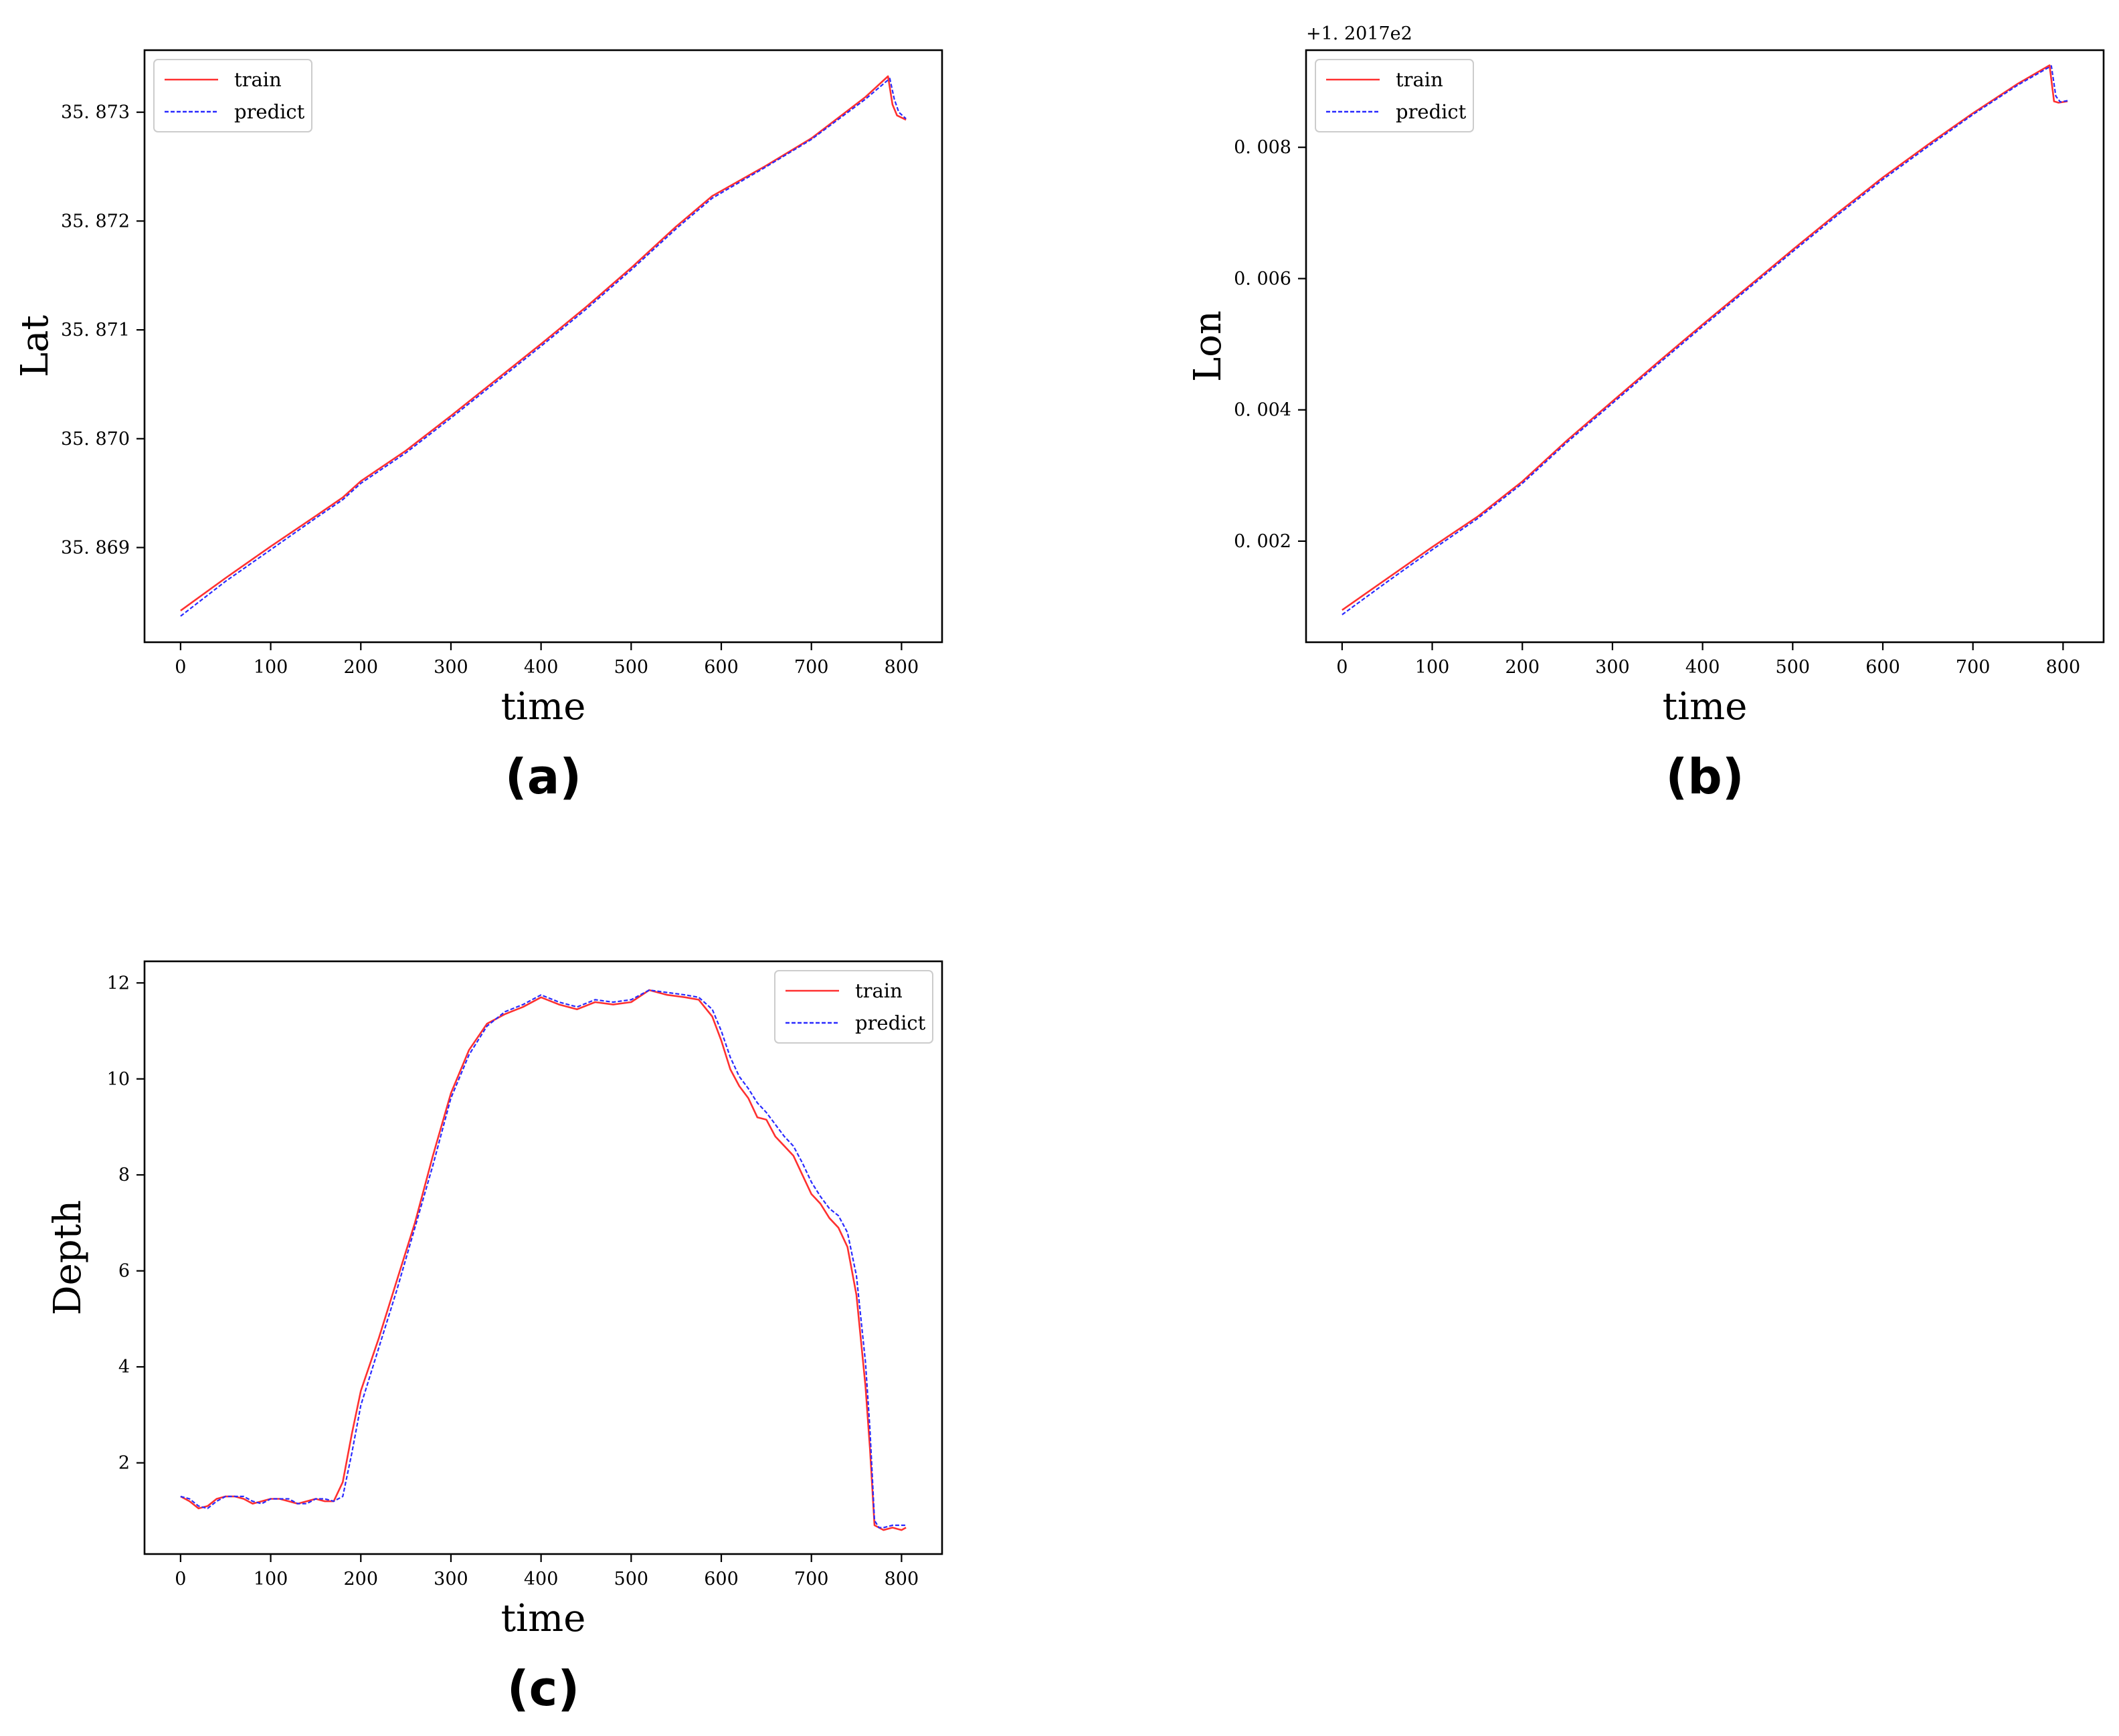  What do you see at coordinates (124, 1271) in the screenshot?
I see `y-tick-label: 6` at bounding box center [124, 1271].